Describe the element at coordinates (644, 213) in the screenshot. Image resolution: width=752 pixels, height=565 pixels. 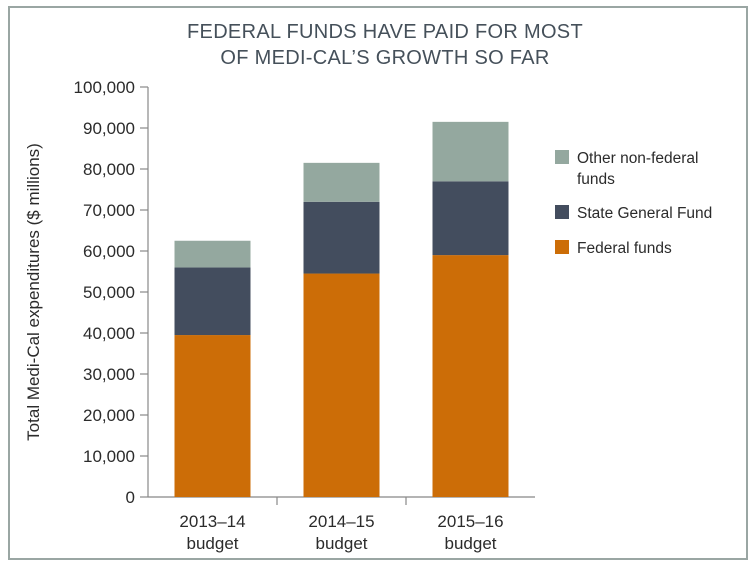
I see `legend-label: State General Fund` at that location.